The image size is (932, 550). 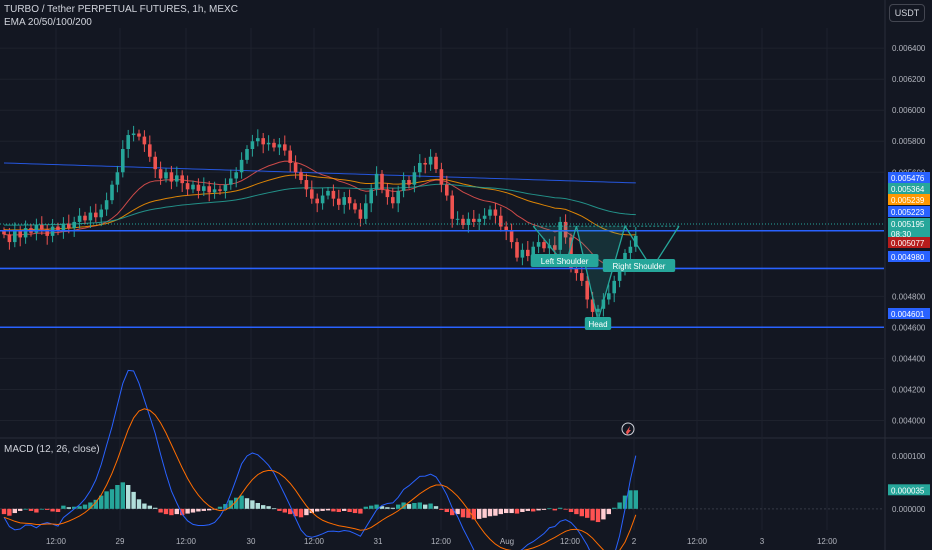 I want to click on macd-legend: MACD (12, 26, close), so click(x=52, y=449).